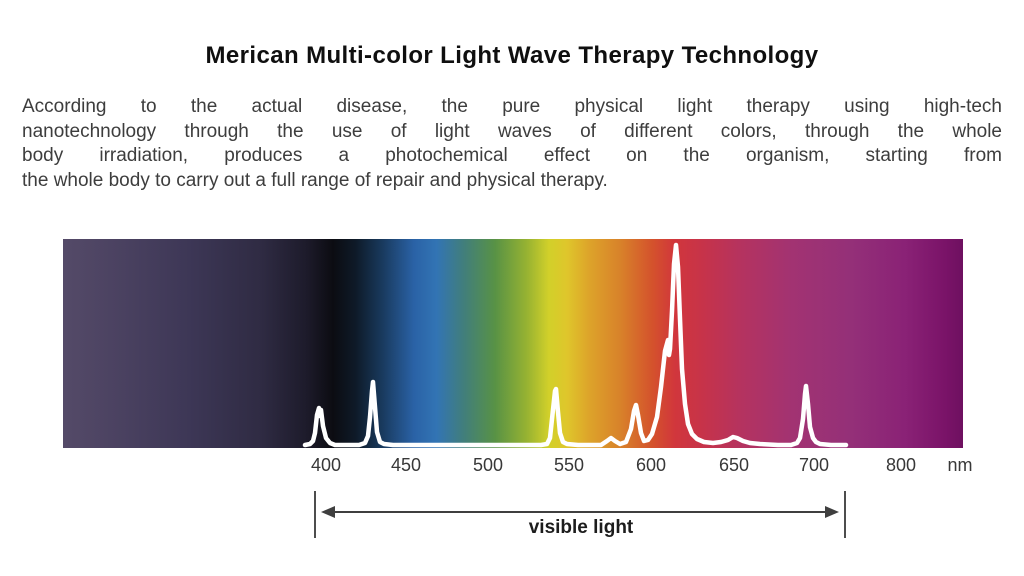 Image resolution: width=1024 pixels, height=576 pixels. Describe the element at coordinates (845, 514) in the screenshot. I see `range-right-bar` at that location.